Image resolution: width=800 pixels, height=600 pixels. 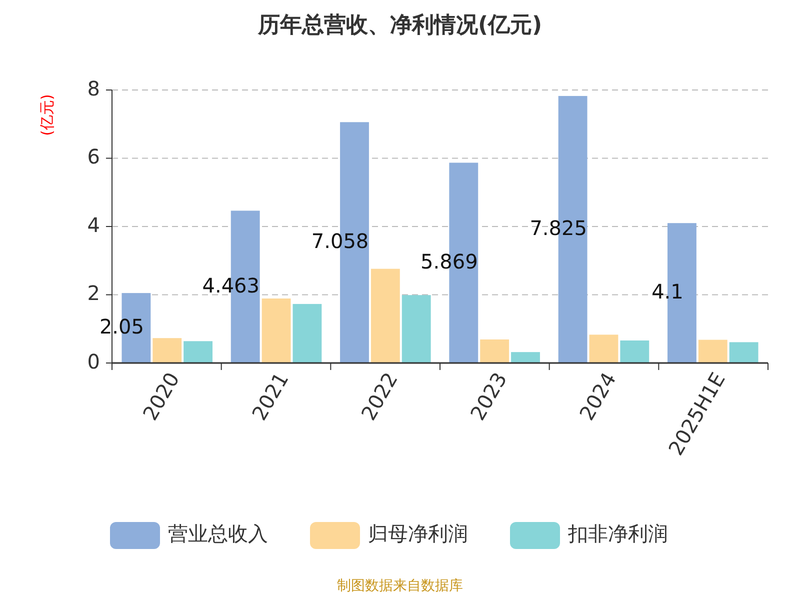 What do you see at coordinates (93, 156) in the screenshot?
I see `y-tick-label: 6` at bounding box center [93, 156].